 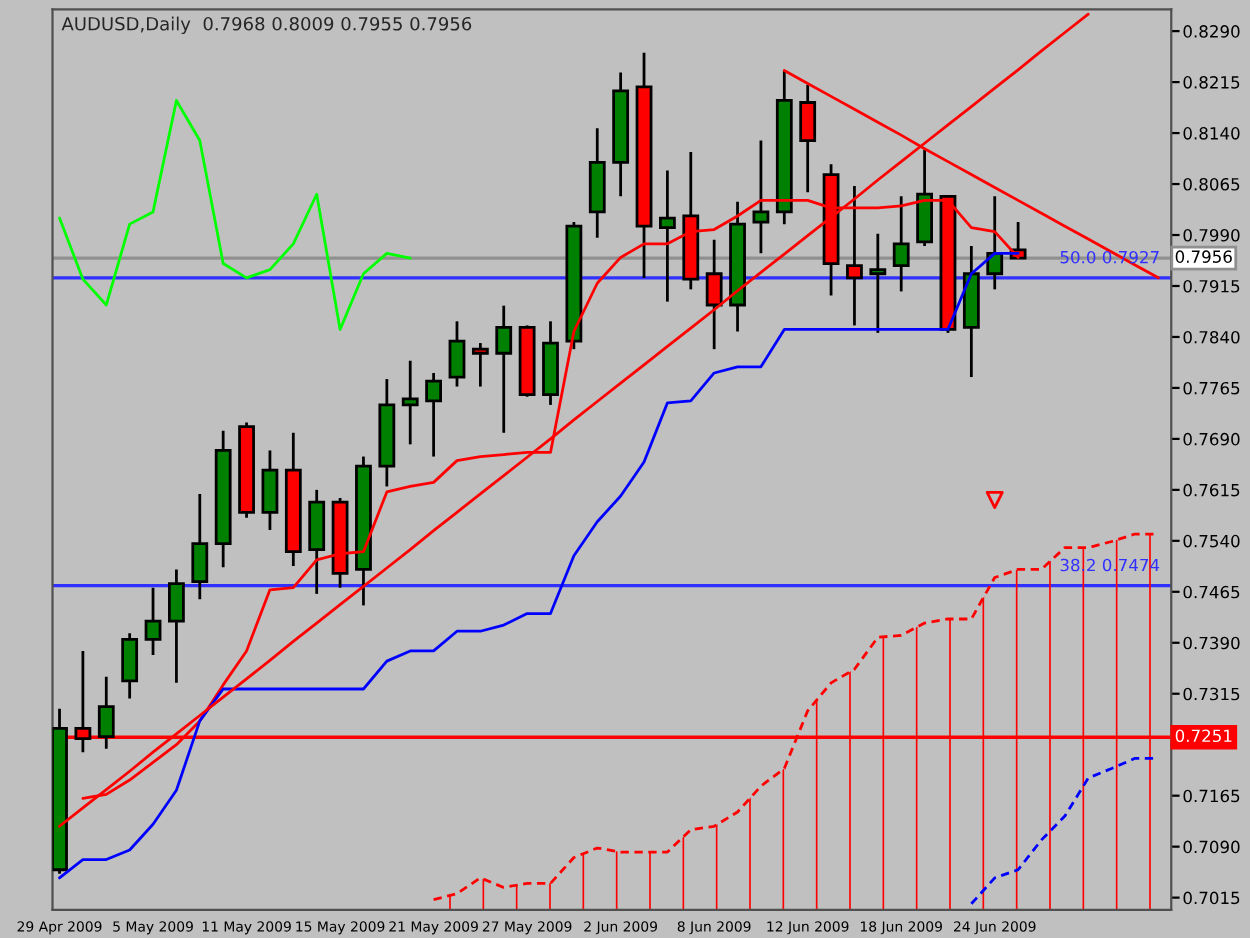 What do you see at coordinates (1211, 694) in the screenshot?
I see `y-tick-label: 0.7315` at bounding box center [1211, 694].